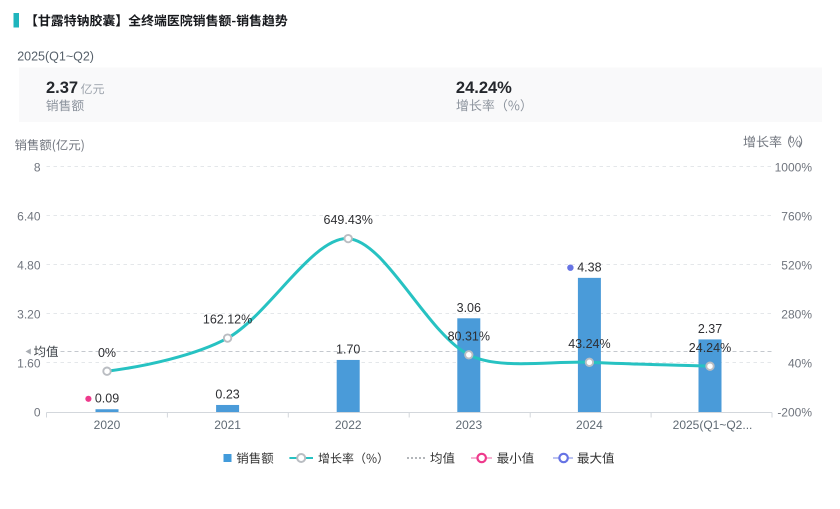 The image size is (840, 509). What do you see at coordinates (227, 320) in the screenshot?
I see `svg-text: 162.12%` at bounding box center [227, 320].